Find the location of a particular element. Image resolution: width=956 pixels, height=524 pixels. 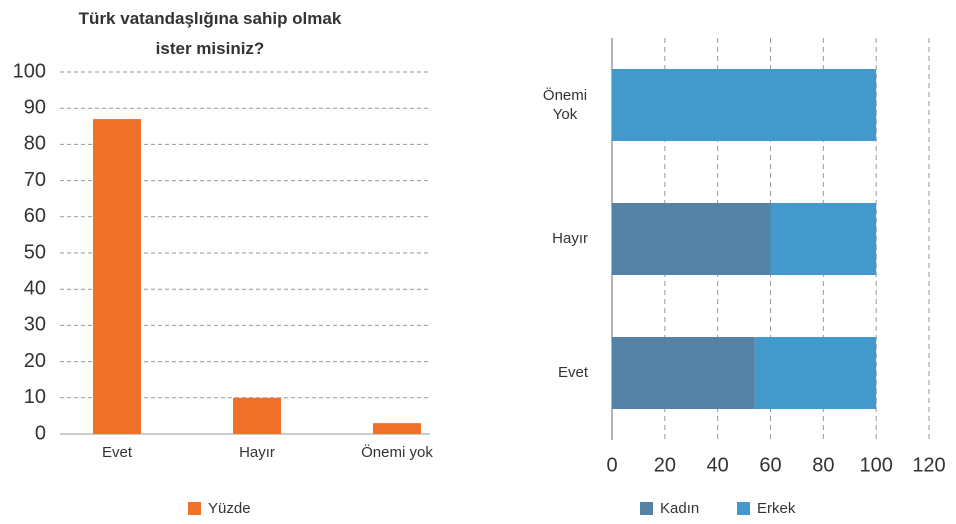

y-tick-label: Önemi Yok is located at coordinates (565, 105).